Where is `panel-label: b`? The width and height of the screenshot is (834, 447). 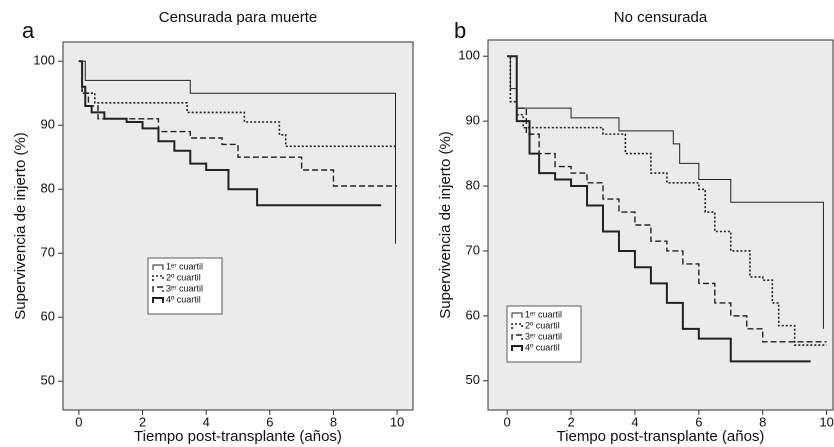 panel-label: b is located at coordinates (460, 30).